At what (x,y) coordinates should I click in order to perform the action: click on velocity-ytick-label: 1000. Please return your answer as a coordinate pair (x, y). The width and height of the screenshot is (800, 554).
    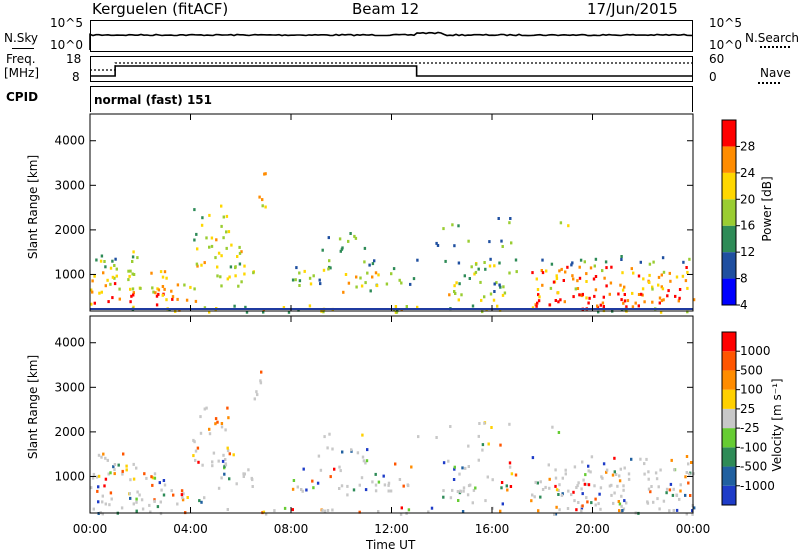
    Looking at the image, I should click on (69, 476).